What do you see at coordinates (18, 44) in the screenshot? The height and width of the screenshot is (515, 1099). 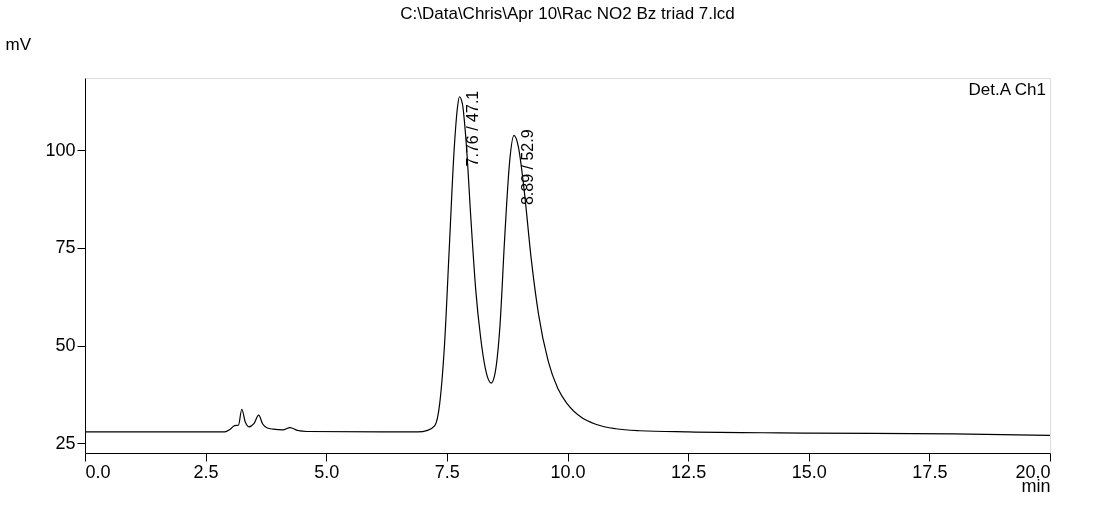 I see `y-axis-title: mV` at bounding box center [18, 44].